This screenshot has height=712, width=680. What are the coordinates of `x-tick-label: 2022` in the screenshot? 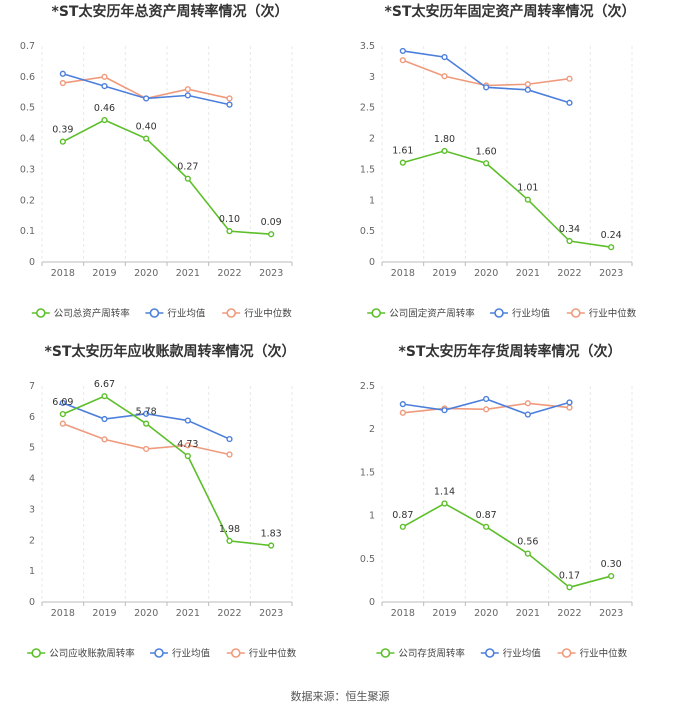 It's located at (229, 273).